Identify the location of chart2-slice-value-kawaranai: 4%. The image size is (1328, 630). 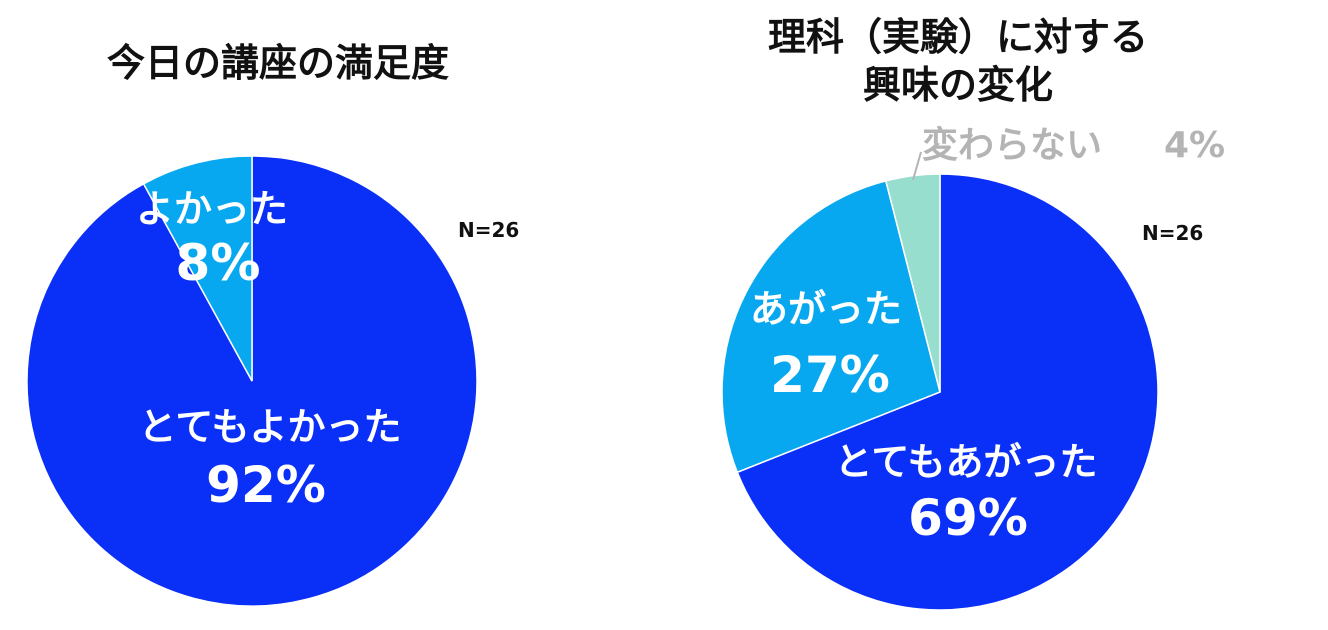
(1194, 145).